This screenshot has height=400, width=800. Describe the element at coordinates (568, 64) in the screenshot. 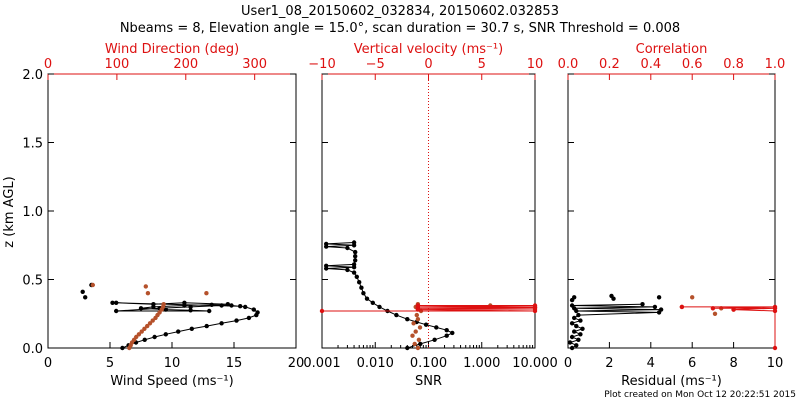

I see `residual-top-tick-label: 0.0` at that location.